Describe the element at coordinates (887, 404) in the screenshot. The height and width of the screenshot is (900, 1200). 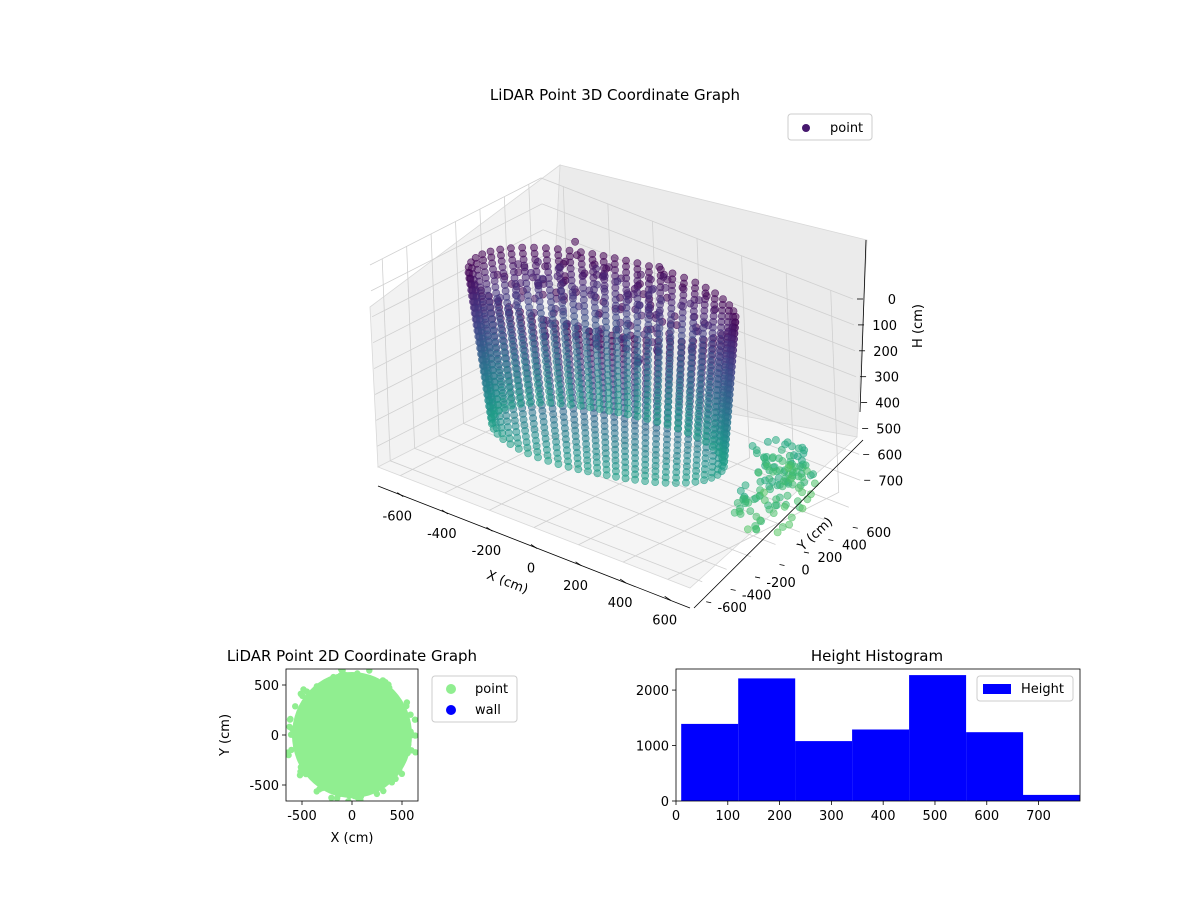
I see `z-tick-label: 400` at that location.